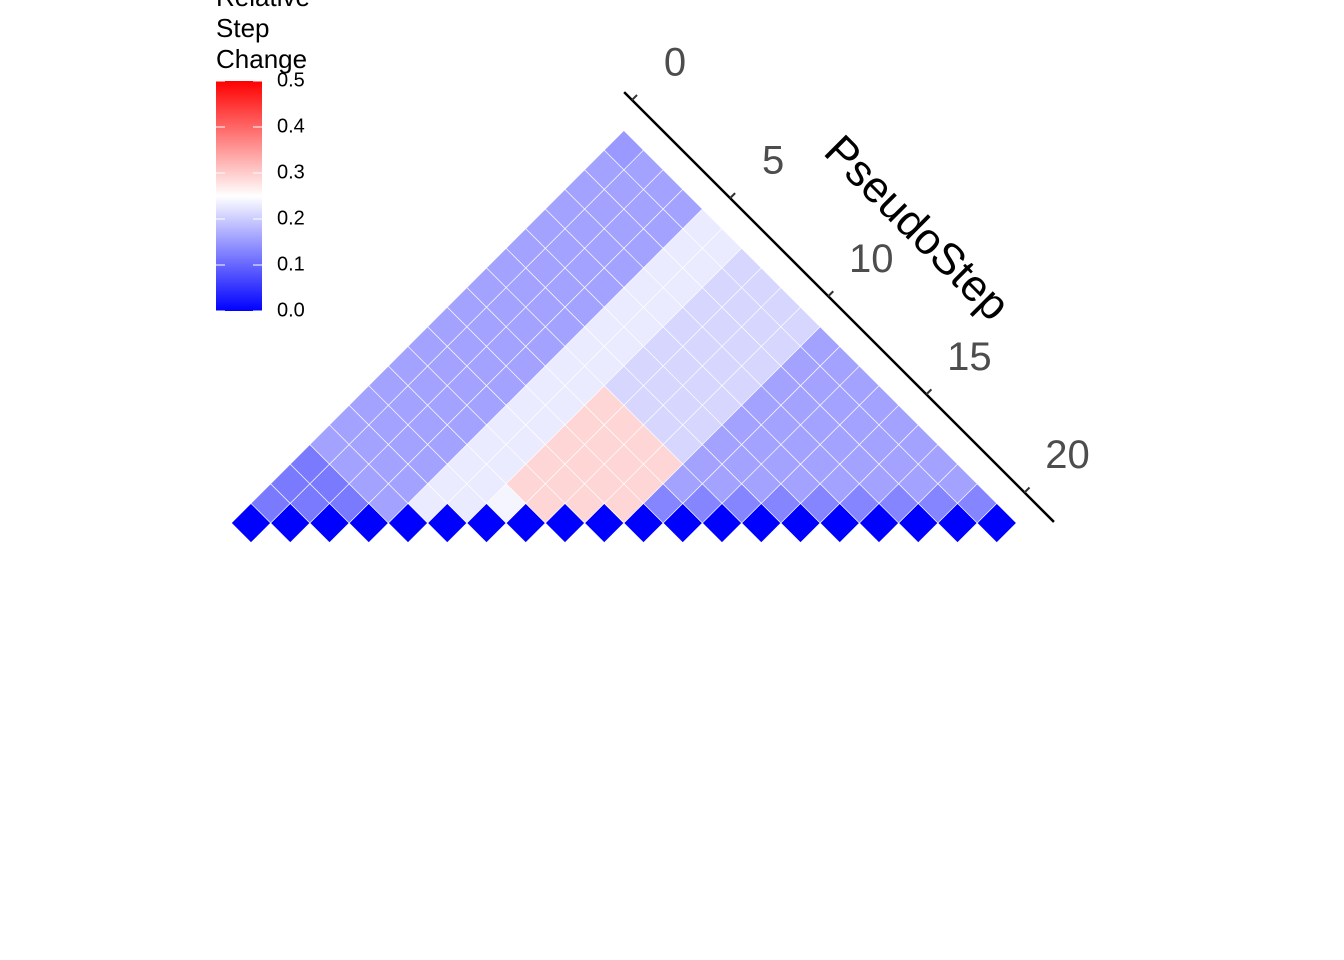 Image resolution: width=1344 pixels, height=960 pixels. What do you see at coordinates (291, 172) in the screenshot?
I see `colorbar-label: 0.3` at bounding box center [291, 172].